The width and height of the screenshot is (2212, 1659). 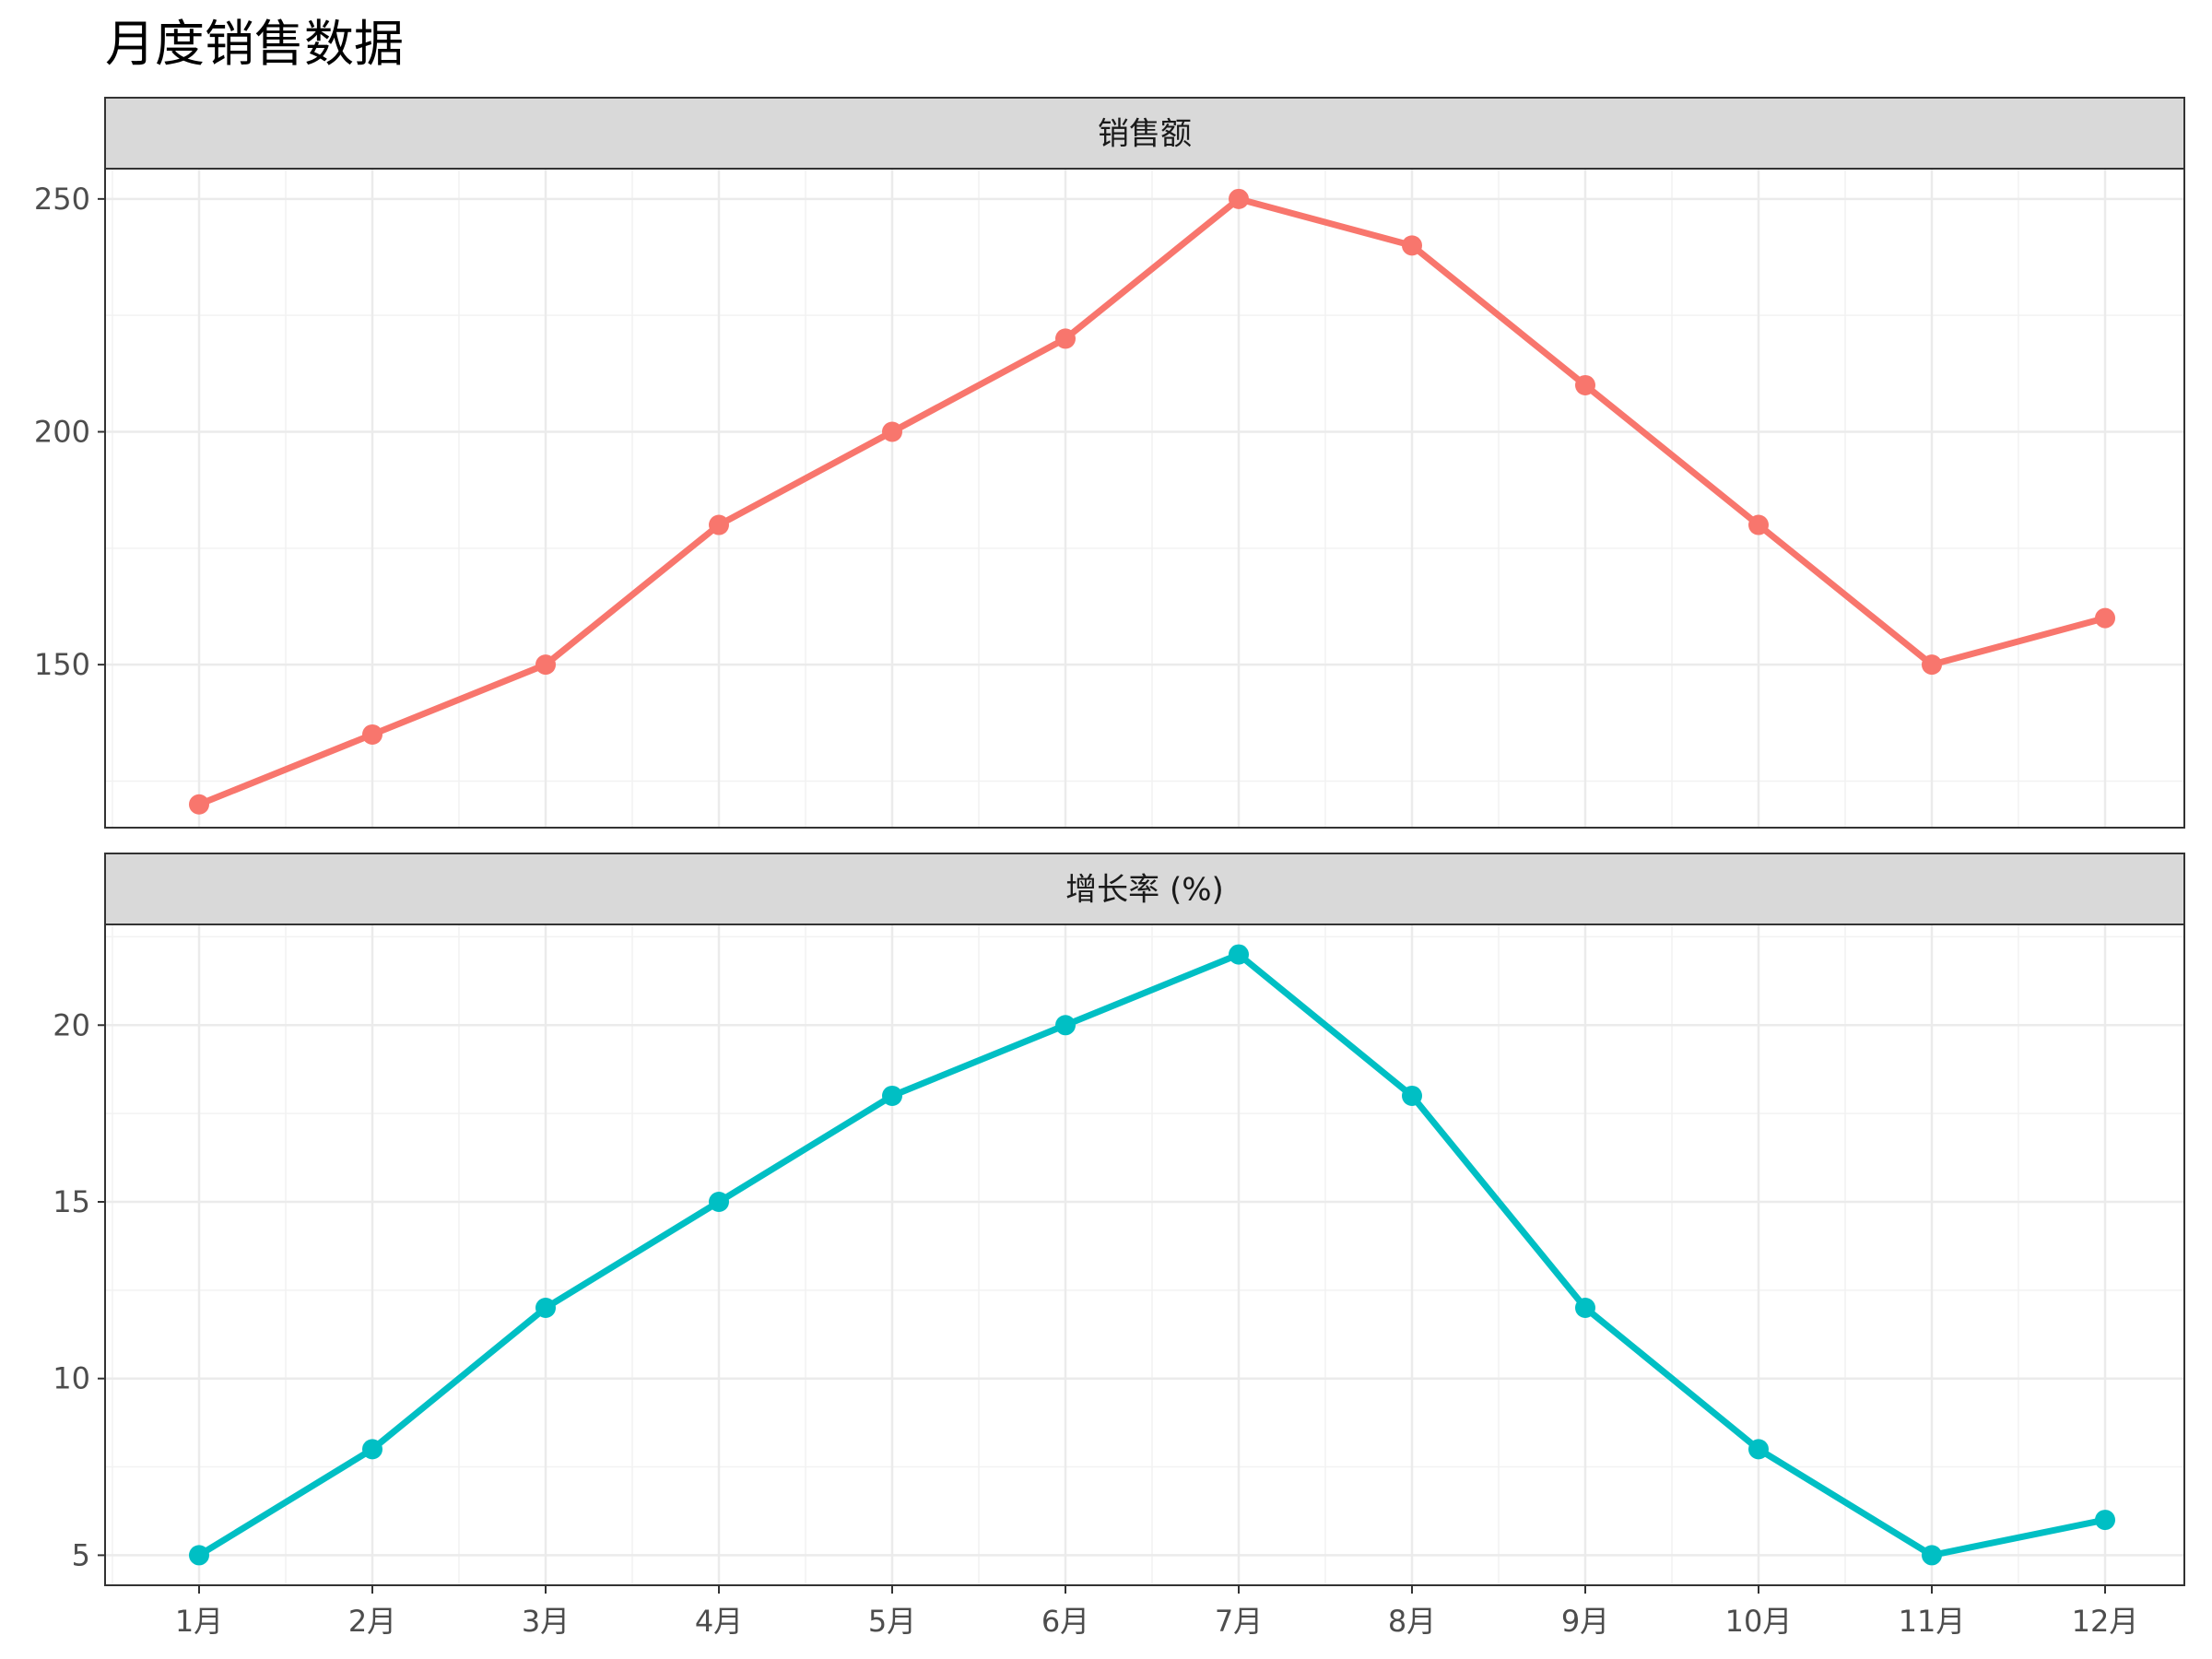 What do you see at coordinates (71, 1024) in the screenshot?
I see `y-tick-label: 20` at bounding box center [71, 1024].